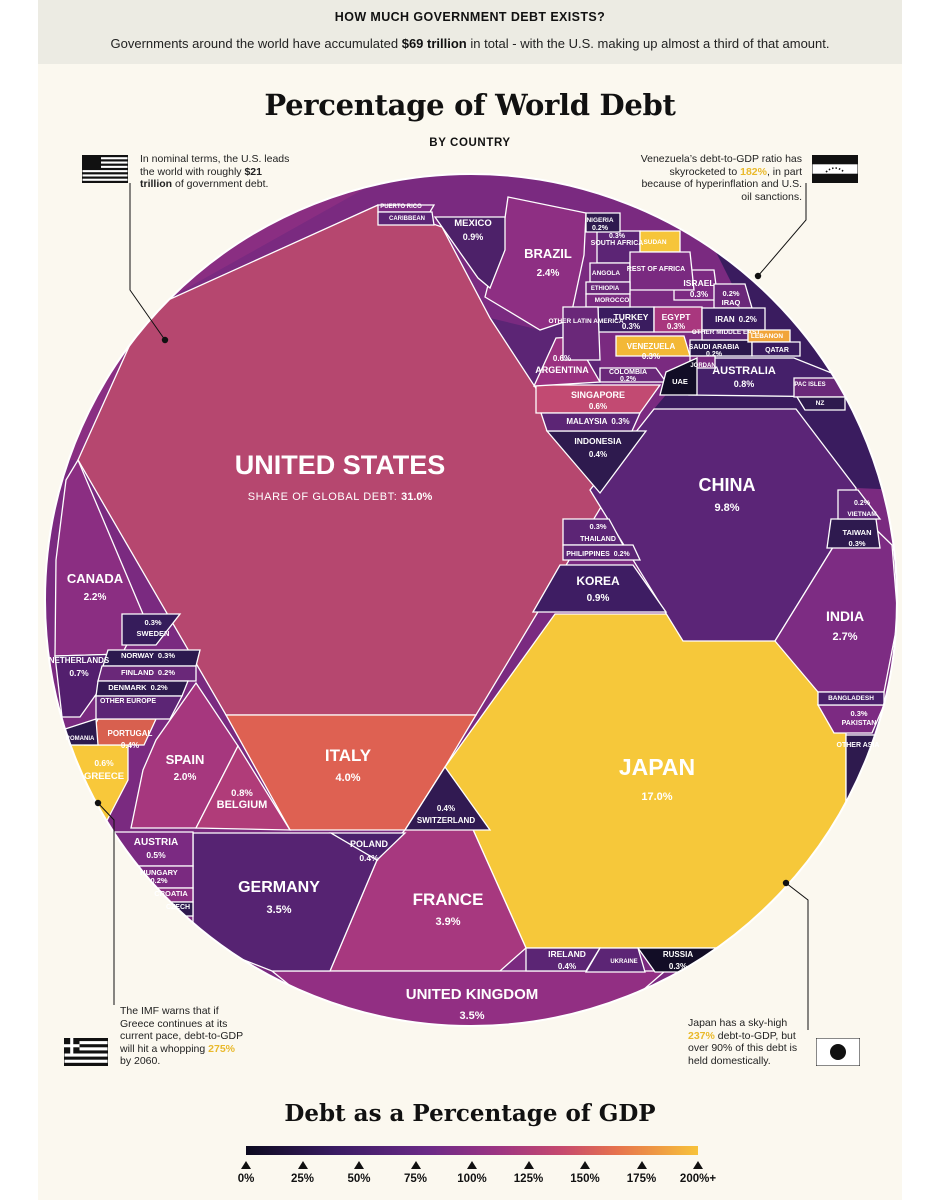  I want to click on value-venezuela: 0.3%, so click(651, 356).